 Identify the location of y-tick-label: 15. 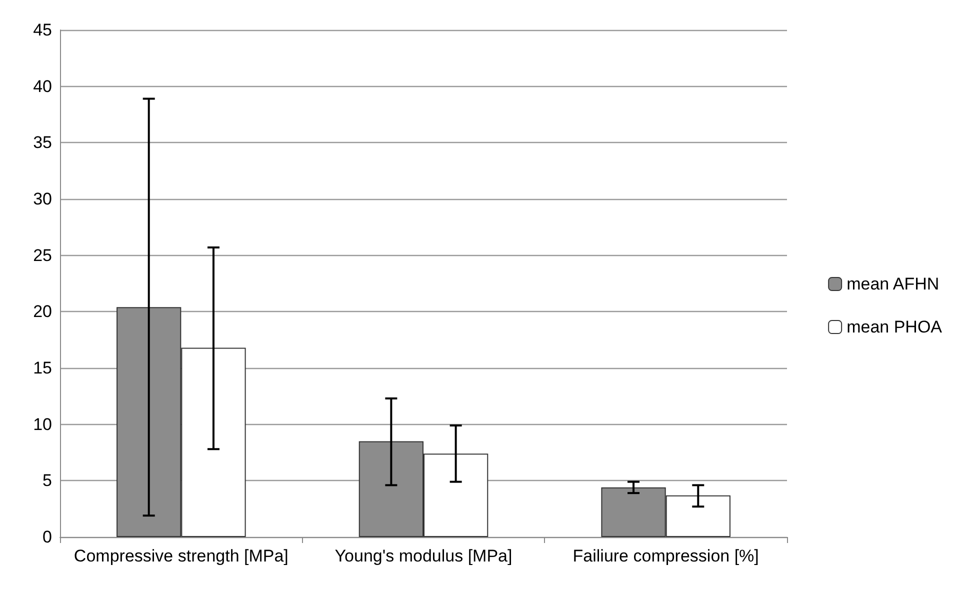
(42, 368).